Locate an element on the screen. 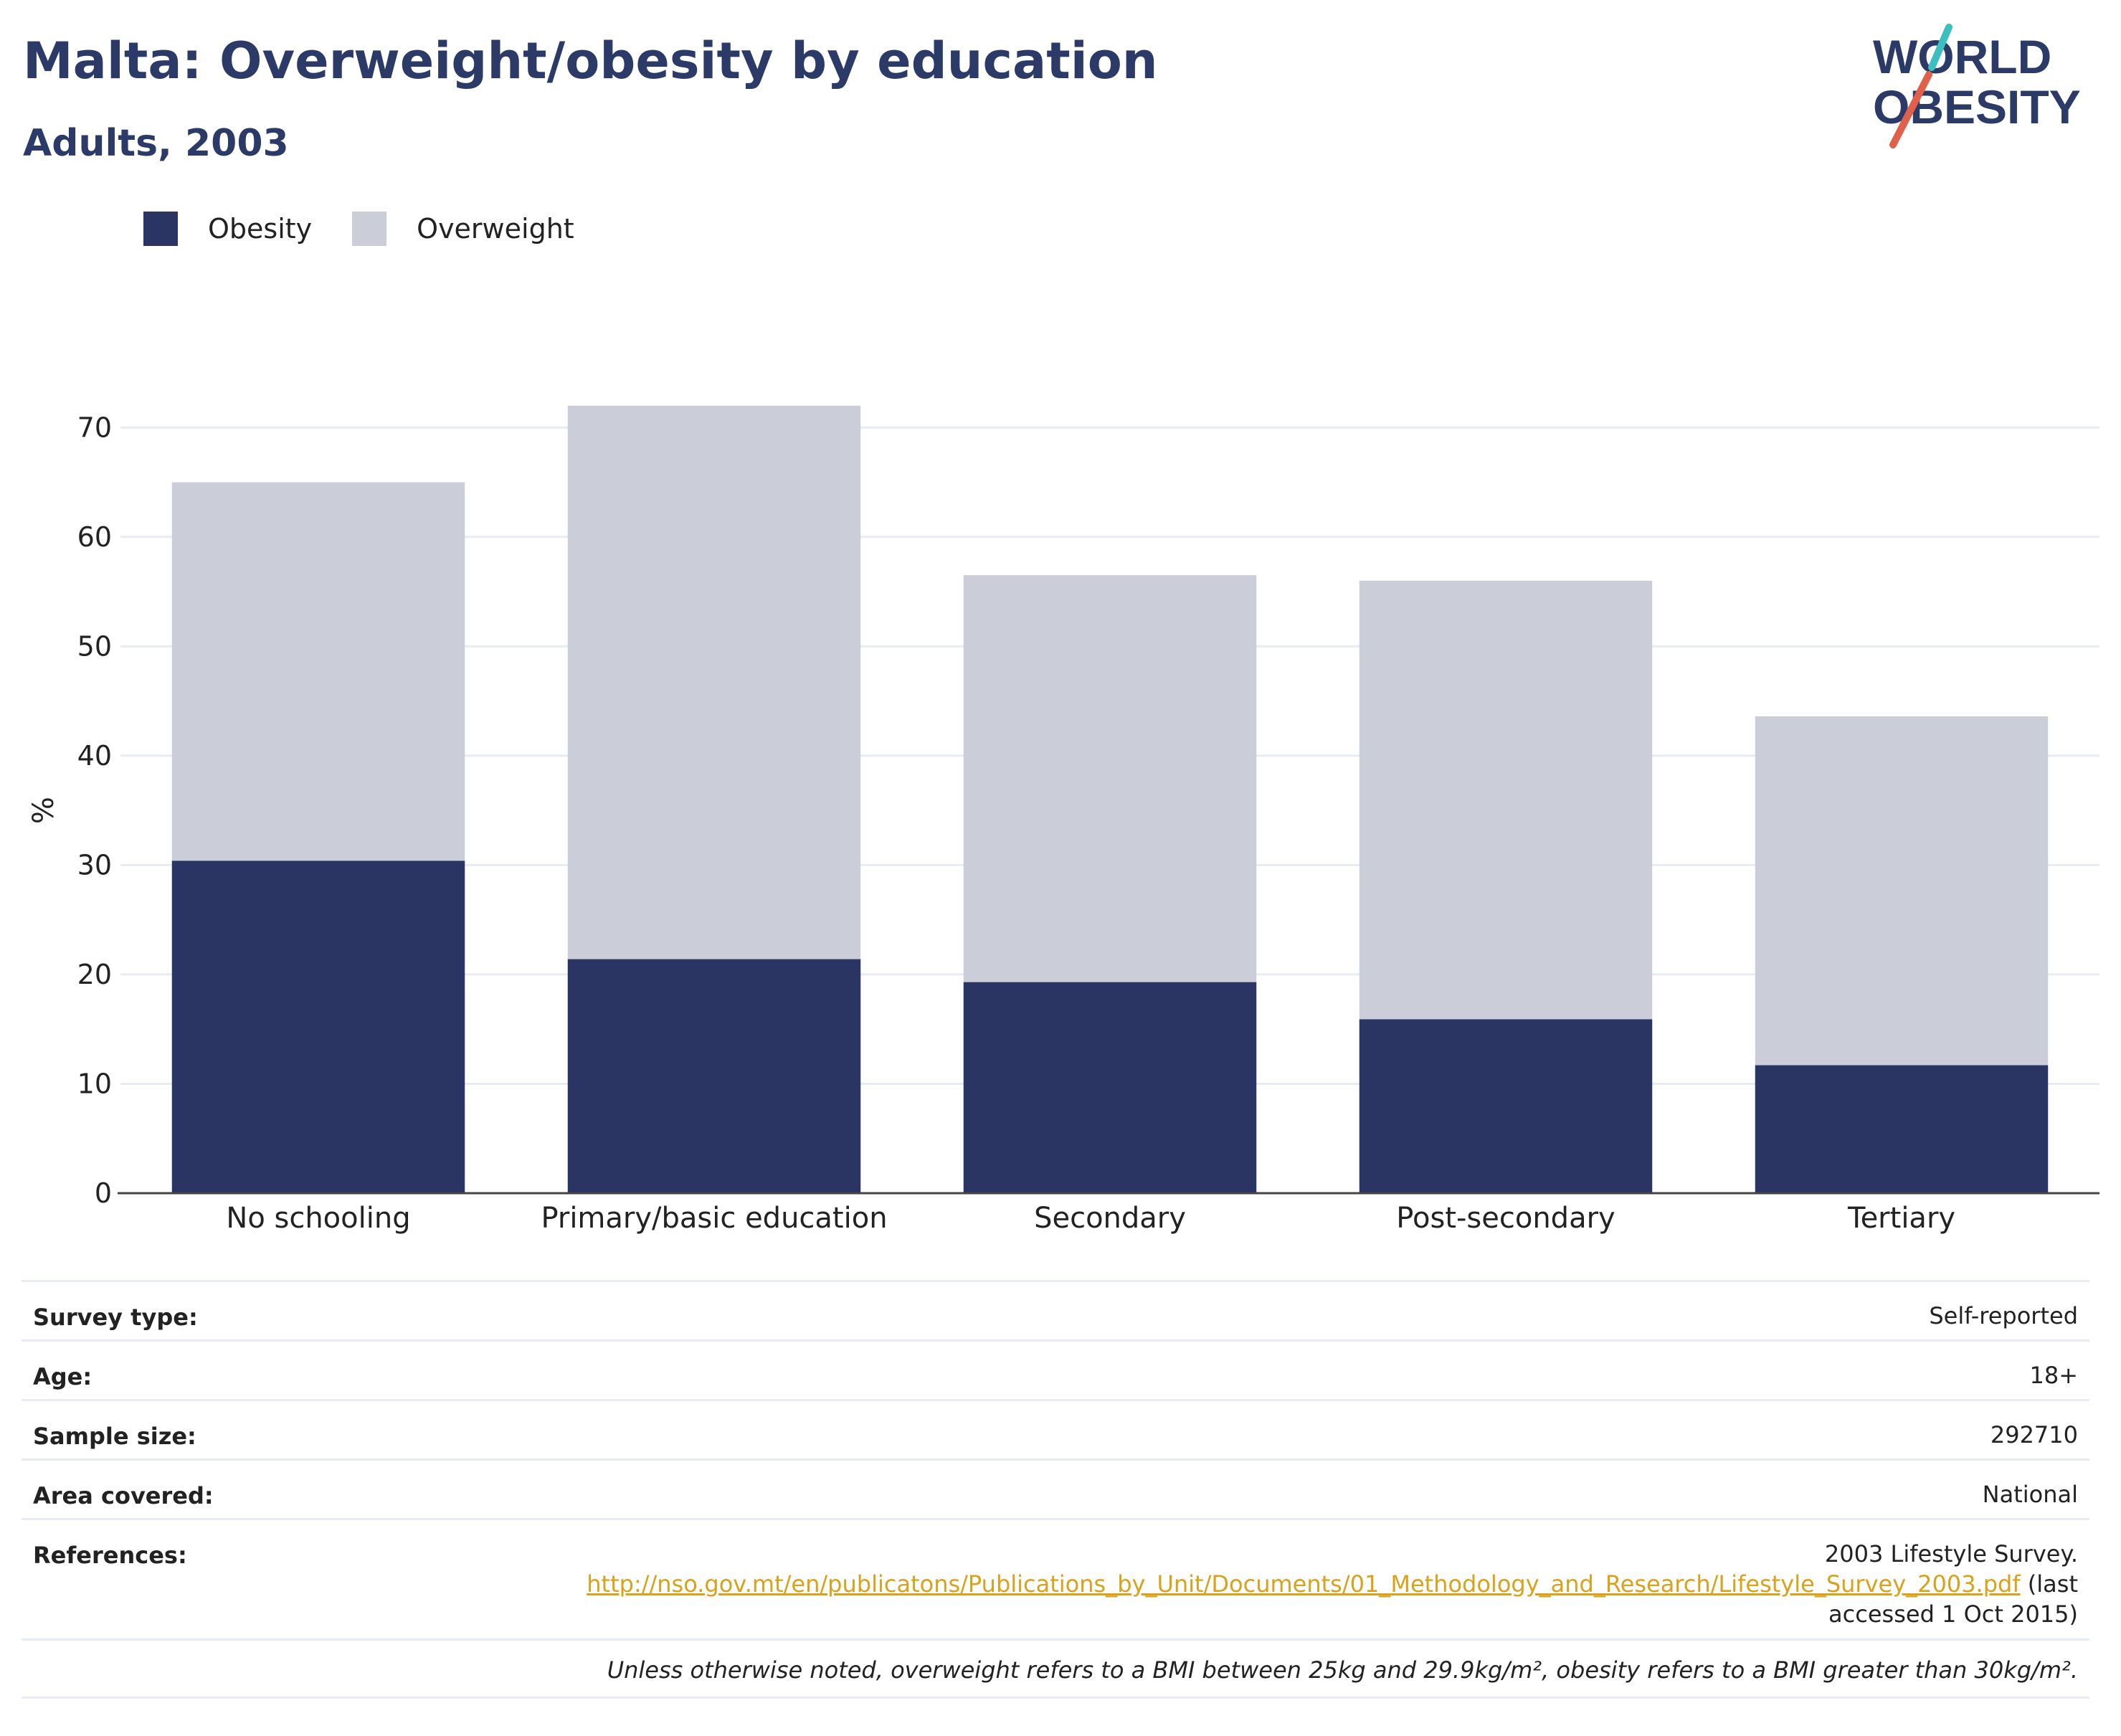 This screenshot has width=2121, height=1736. legend-item-overweight: Overweight is located at coordinates (463, 229).